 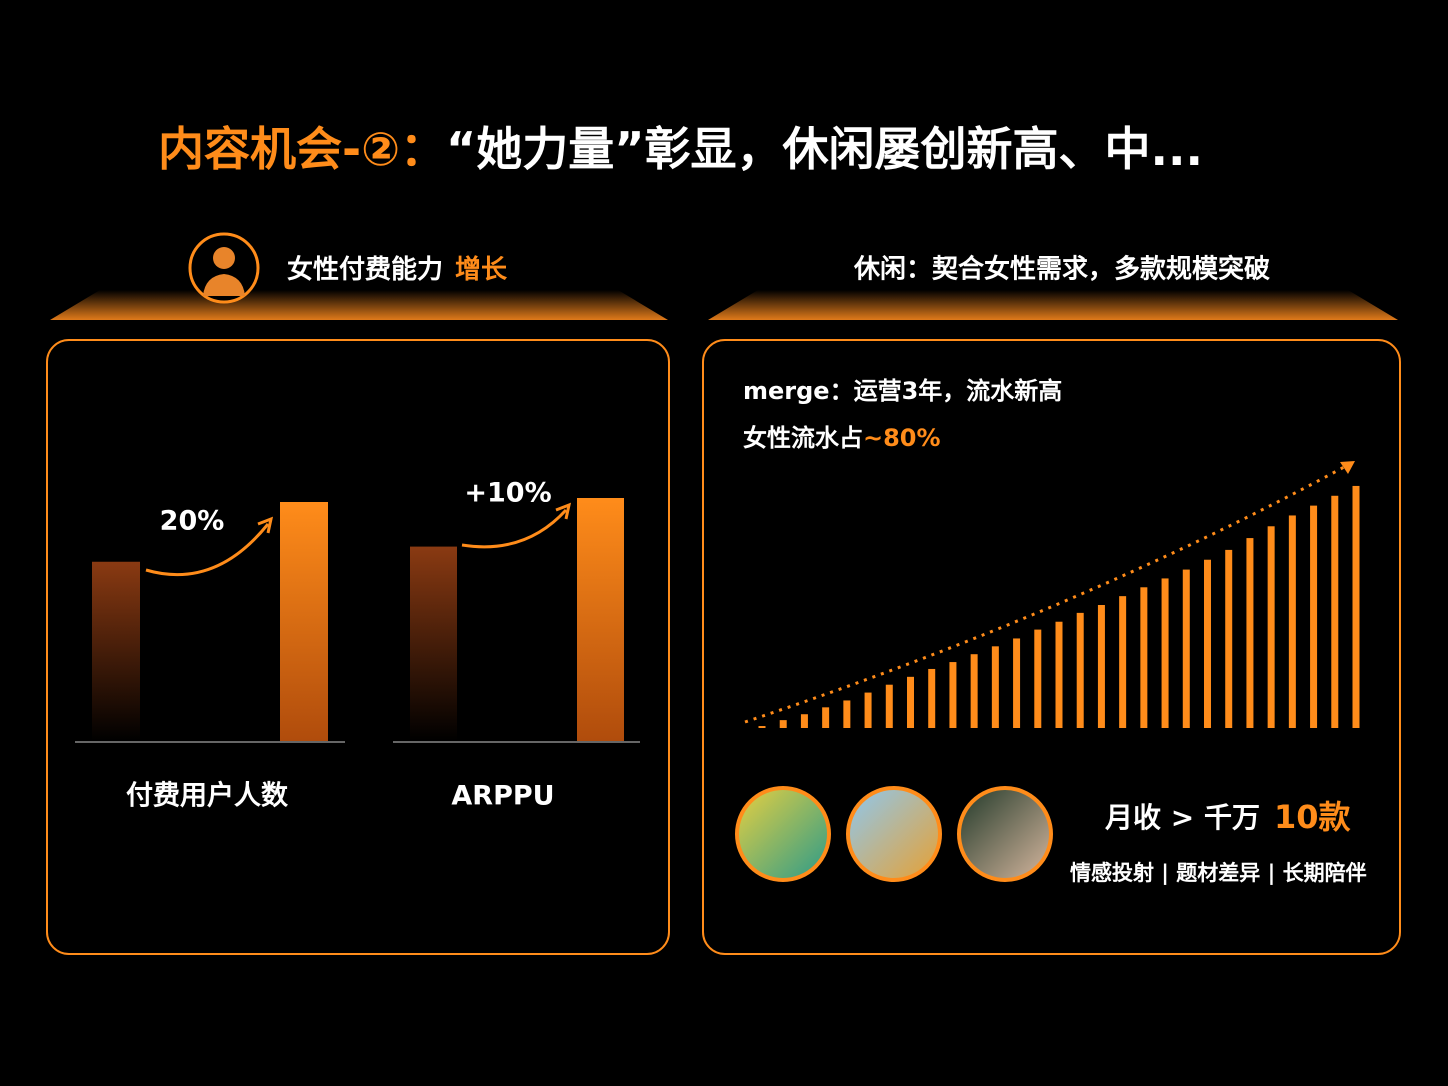 What do you see at coordinates (1312, 817) in the screenshot?
I see `footer-highlight: 10款` at bounding box center [1312, 817].